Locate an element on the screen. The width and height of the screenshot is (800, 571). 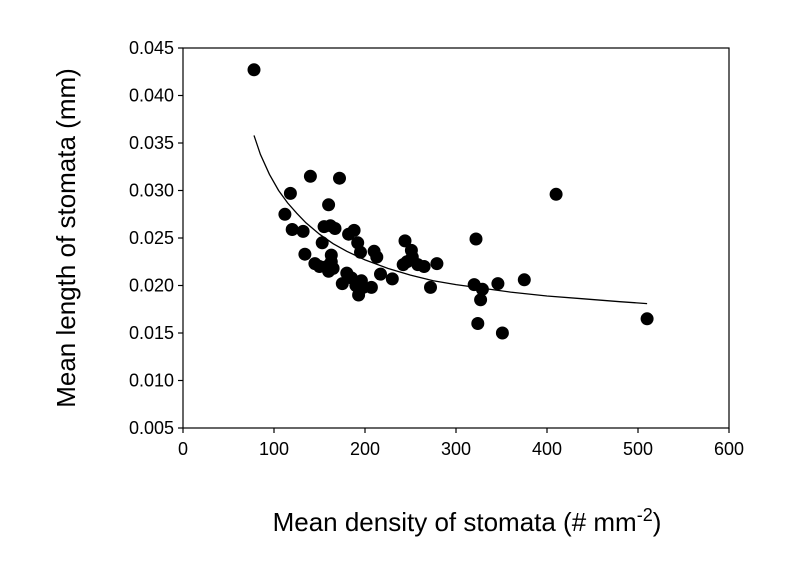
y-tick-label: 0.045 is located at coordinates (151, 48).